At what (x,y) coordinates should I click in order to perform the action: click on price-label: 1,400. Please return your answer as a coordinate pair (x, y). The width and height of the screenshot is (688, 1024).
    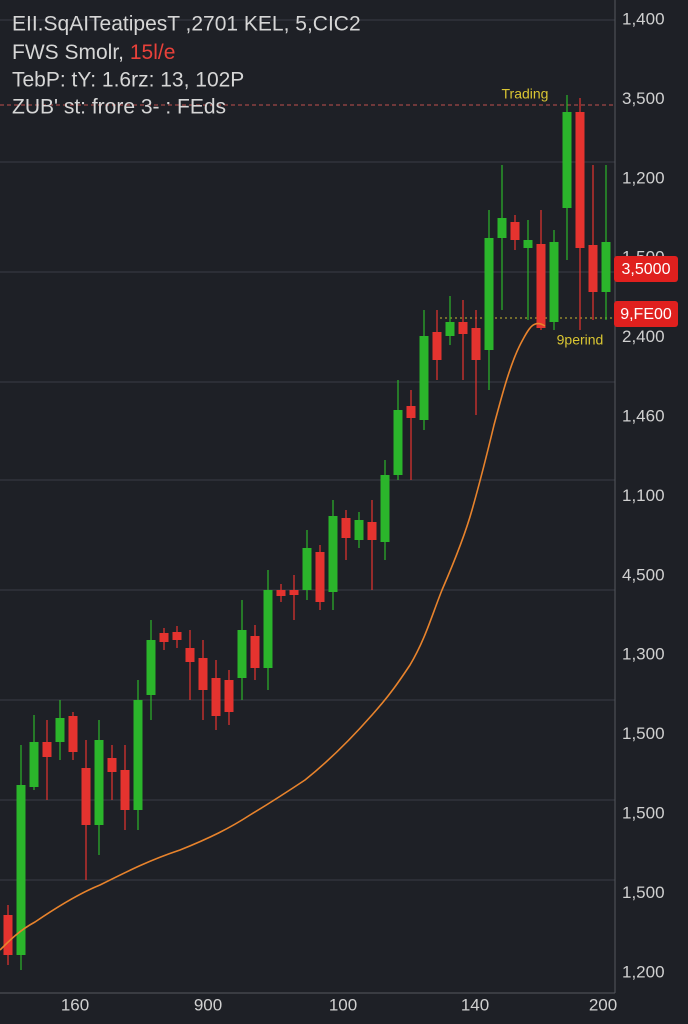
    Looking at the image, I should click on (643, 18).